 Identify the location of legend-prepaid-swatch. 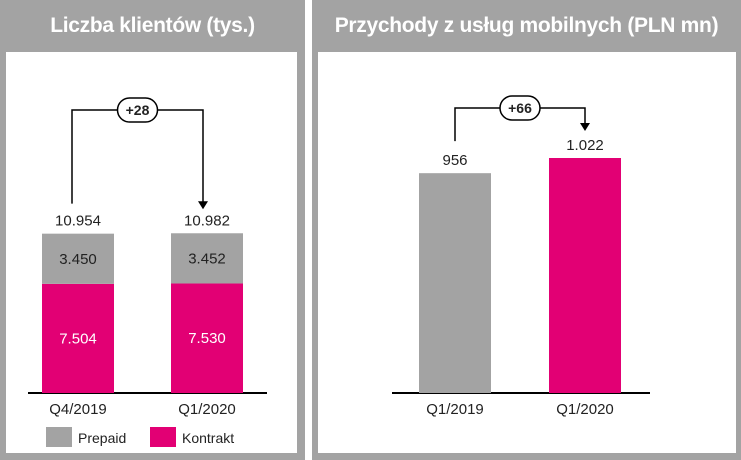
(59, 437).